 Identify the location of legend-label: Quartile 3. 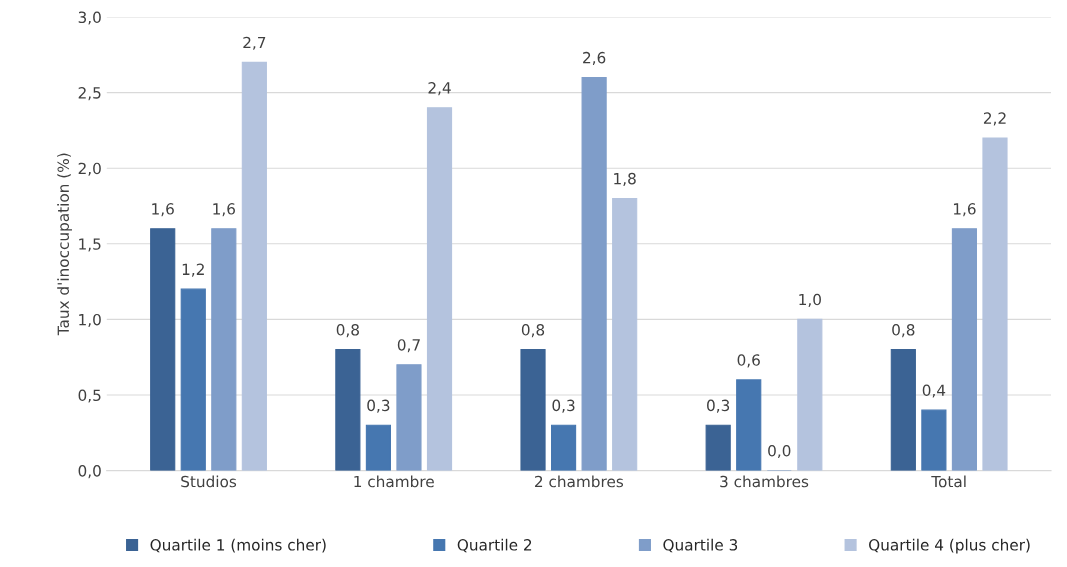
(700, 545).